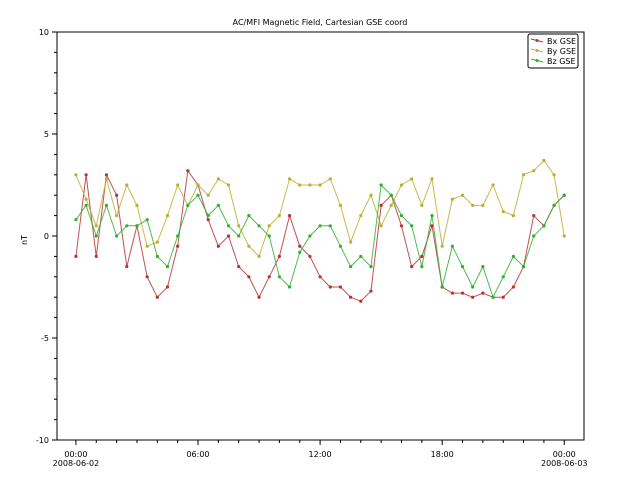  What do you see at coordinates (46, 134) in the screenshot?
I see `y-tick-label: 5` at bounding box center [46, 134].